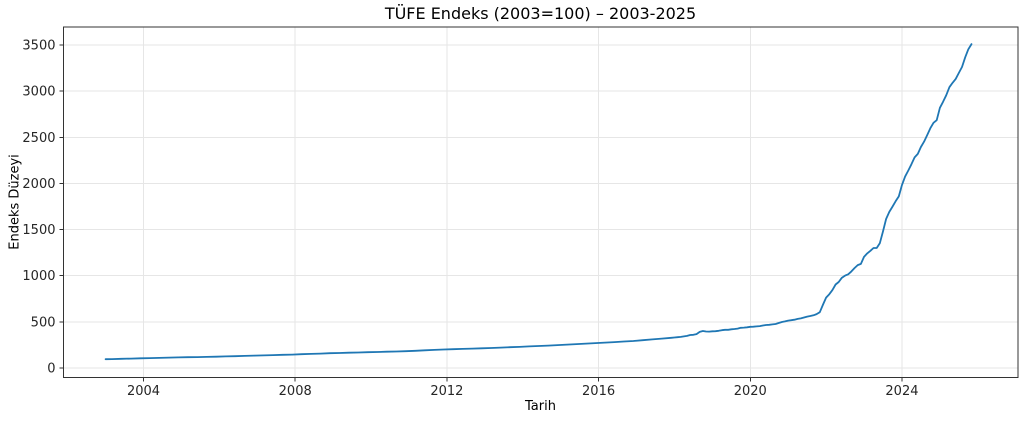 The height and width of the screenshot is (422, 1024). What do you see at coordinates (540, 13) in the screenshot?
I see `chart-title: TÜFE Endeks (2003=100) – 2003-2025` at bounding box center [540, 13].